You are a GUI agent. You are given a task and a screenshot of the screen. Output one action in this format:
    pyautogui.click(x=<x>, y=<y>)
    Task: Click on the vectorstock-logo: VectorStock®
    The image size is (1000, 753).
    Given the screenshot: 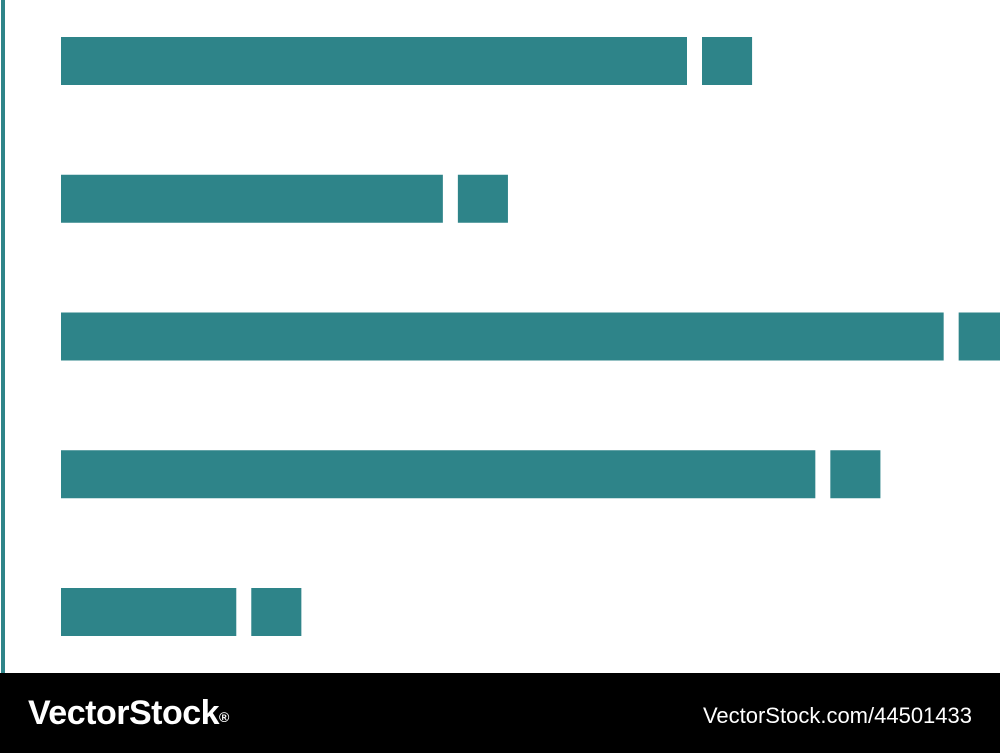 What is the action you would take?
    pyautogui.click(x=128, y=713)
    